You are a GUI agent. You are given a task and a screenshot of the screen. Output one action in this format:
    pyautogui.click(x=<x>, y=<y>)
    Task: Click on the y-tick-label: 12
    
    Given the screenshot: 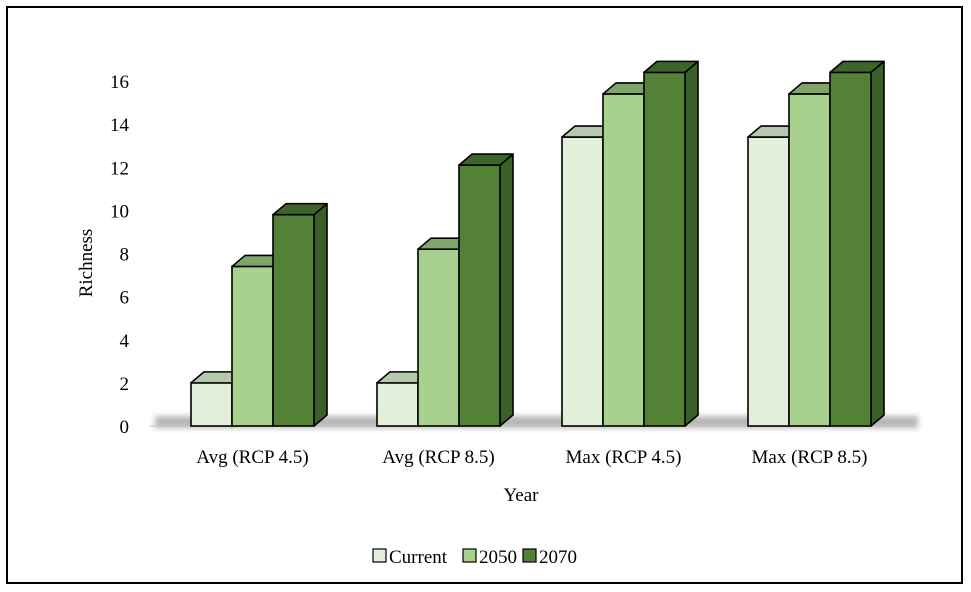 What is the action you would take?
    pyautogui.click(x=119, y=168)
    